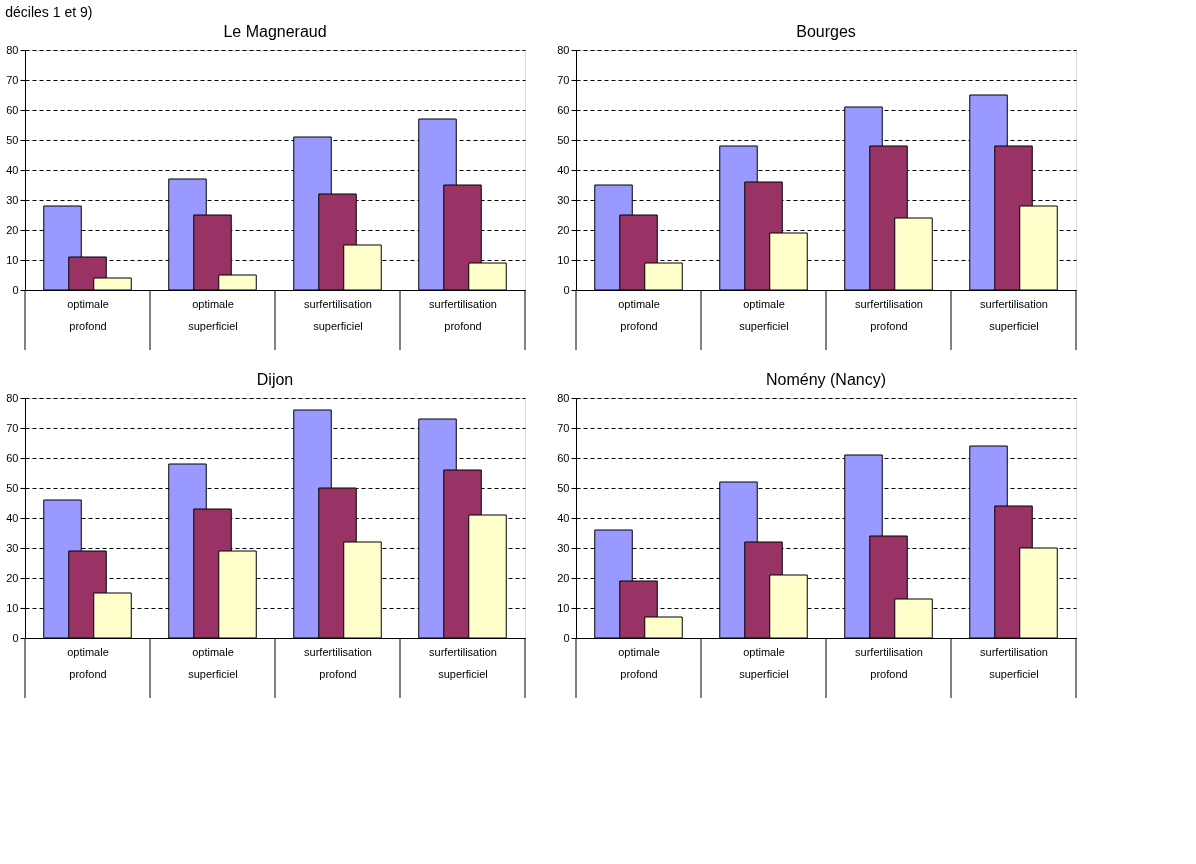  I want to click on chart-title: Dijon, so click(275, 379).